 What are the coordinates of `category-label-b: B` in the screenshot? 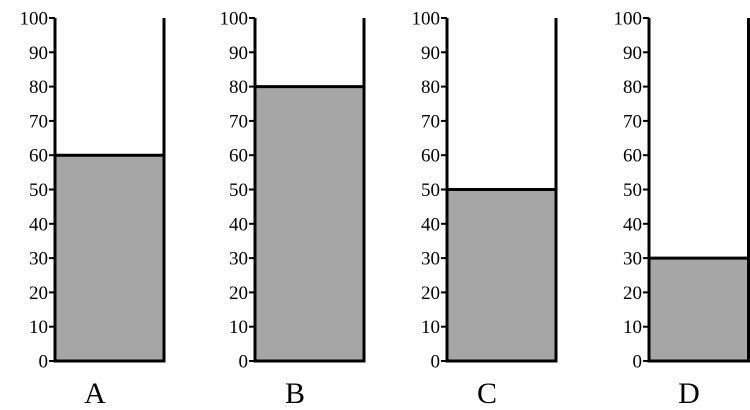 It's located at (295, 393).